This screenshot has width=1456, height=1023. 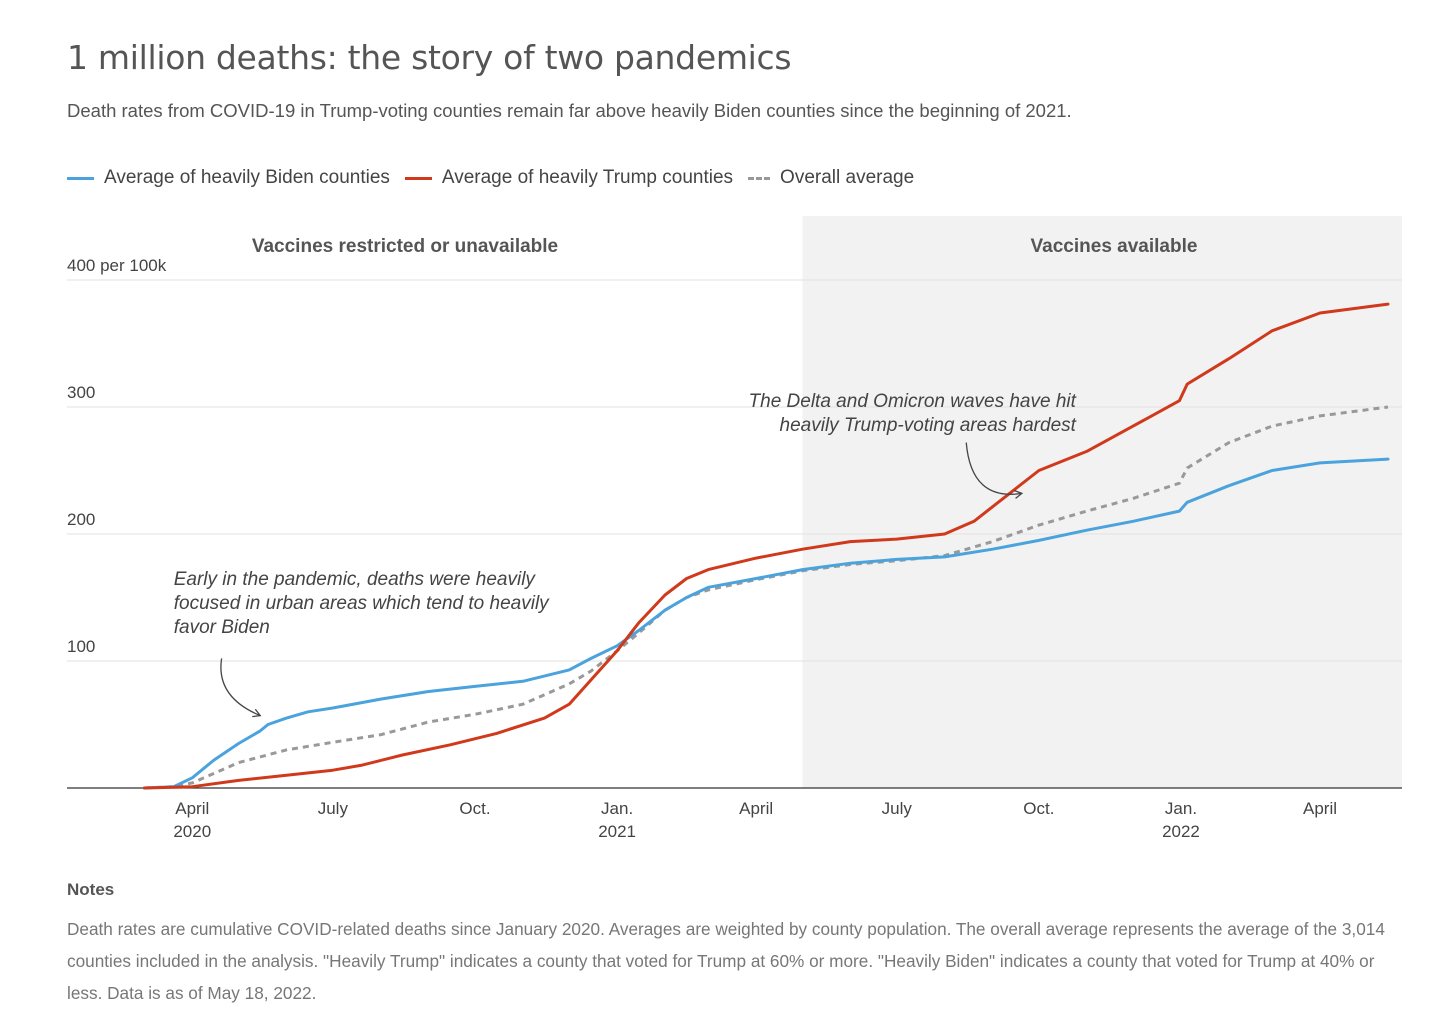 I want to click on x-tick-year: 2021, so click(x=617, y=831).